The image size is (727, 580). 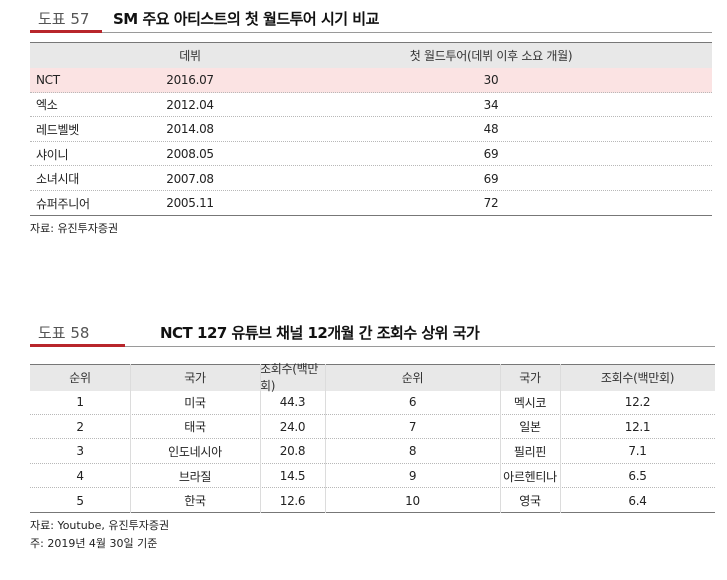 I want to click on table-cell: 2005.11, so click(x=190, y=203).